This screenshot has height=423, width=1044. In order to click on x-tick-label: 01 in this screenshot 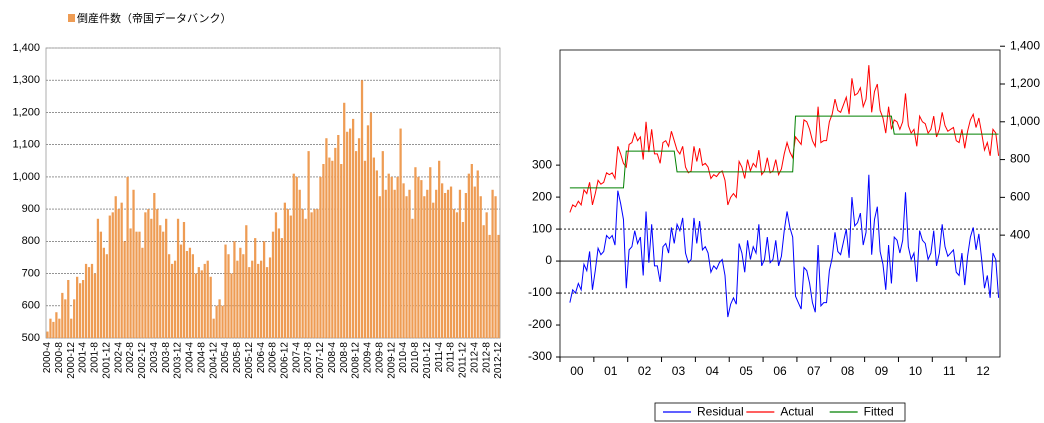, I will do `click(611, 371)`.